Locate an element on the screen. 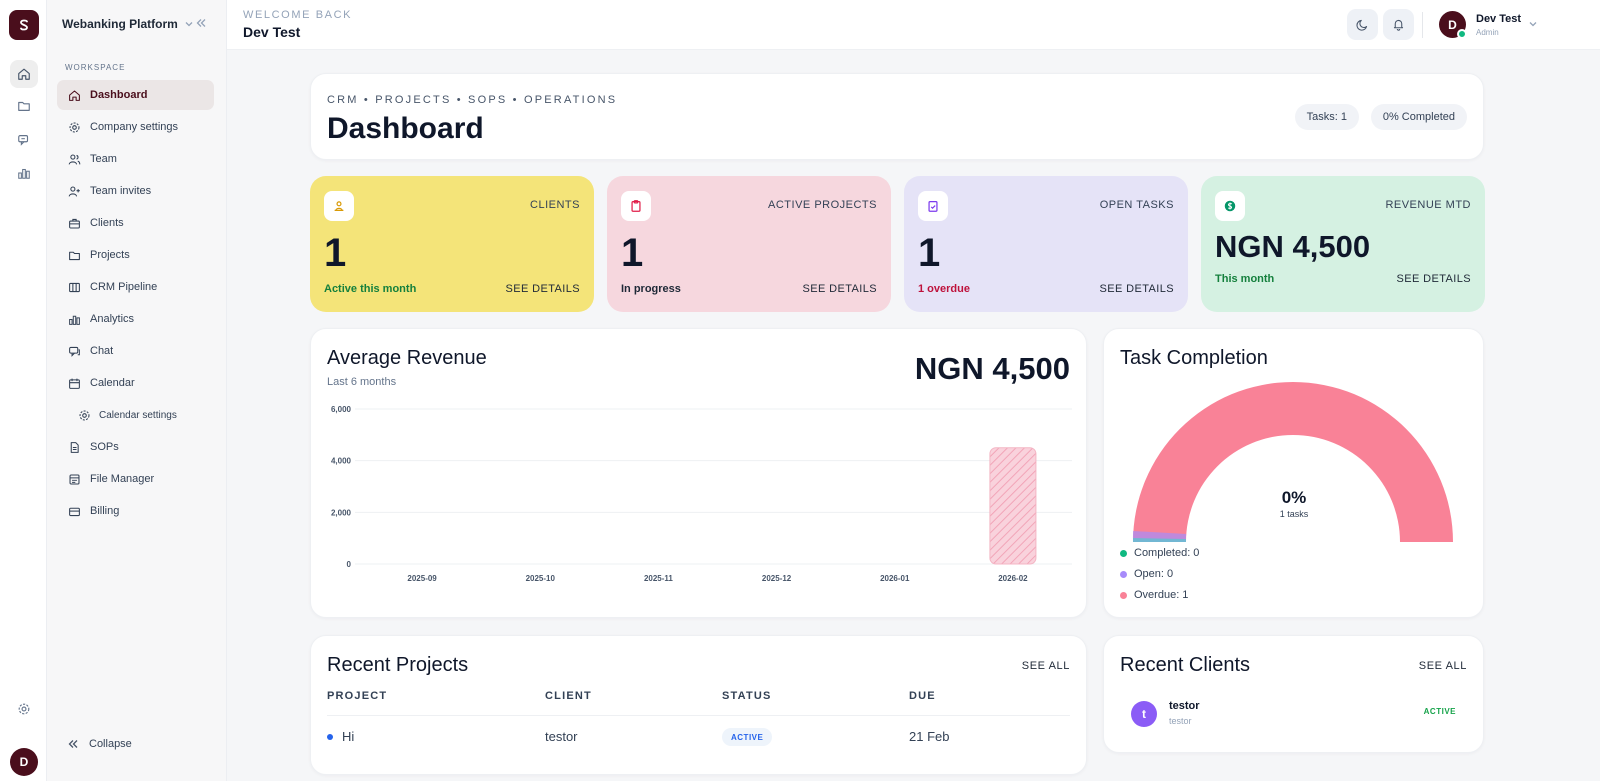 This screenshot has height=781, width=1600. sidebar-item-chat: Chat is located at coordinates (135, 351).